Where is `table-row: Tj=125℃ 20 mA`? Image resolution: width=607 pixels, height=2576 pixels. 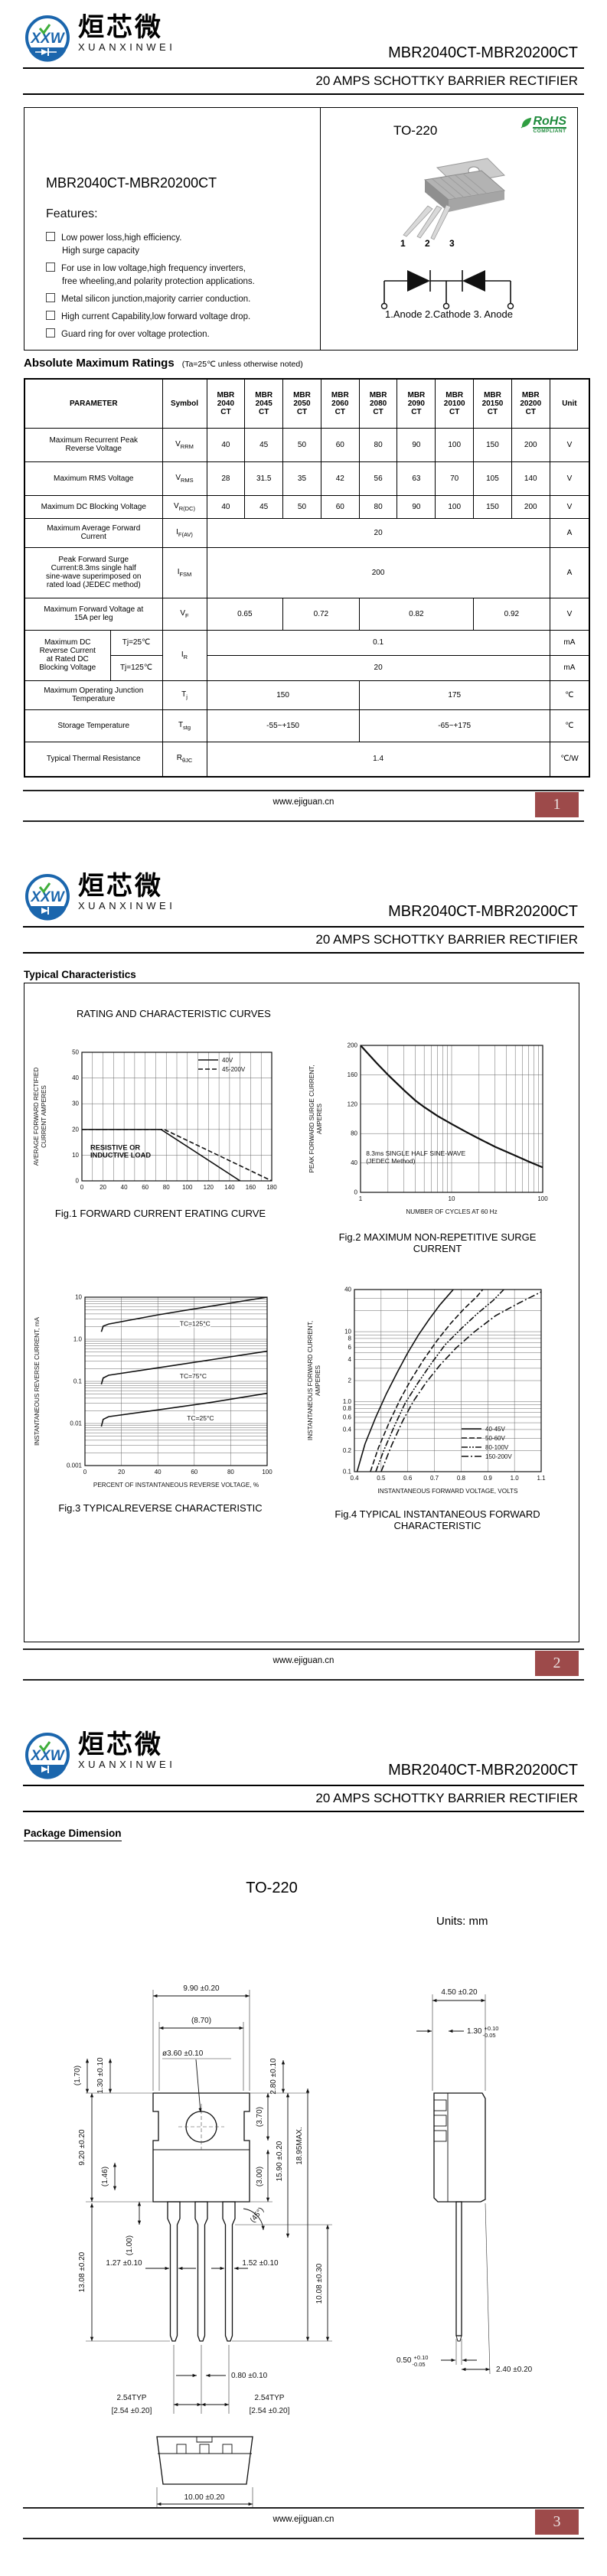 table-row: Tj=125℃ 20 mA is located at coordinates (307, 667).